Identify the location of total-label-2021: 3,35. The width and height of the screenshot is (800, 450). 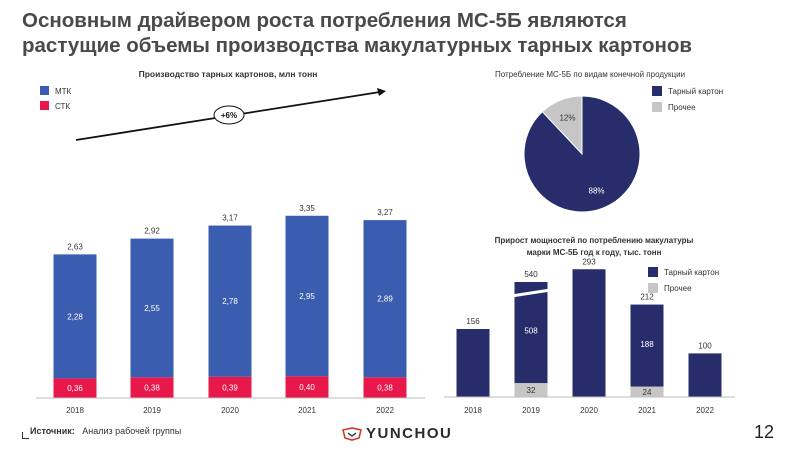
(307, 208).